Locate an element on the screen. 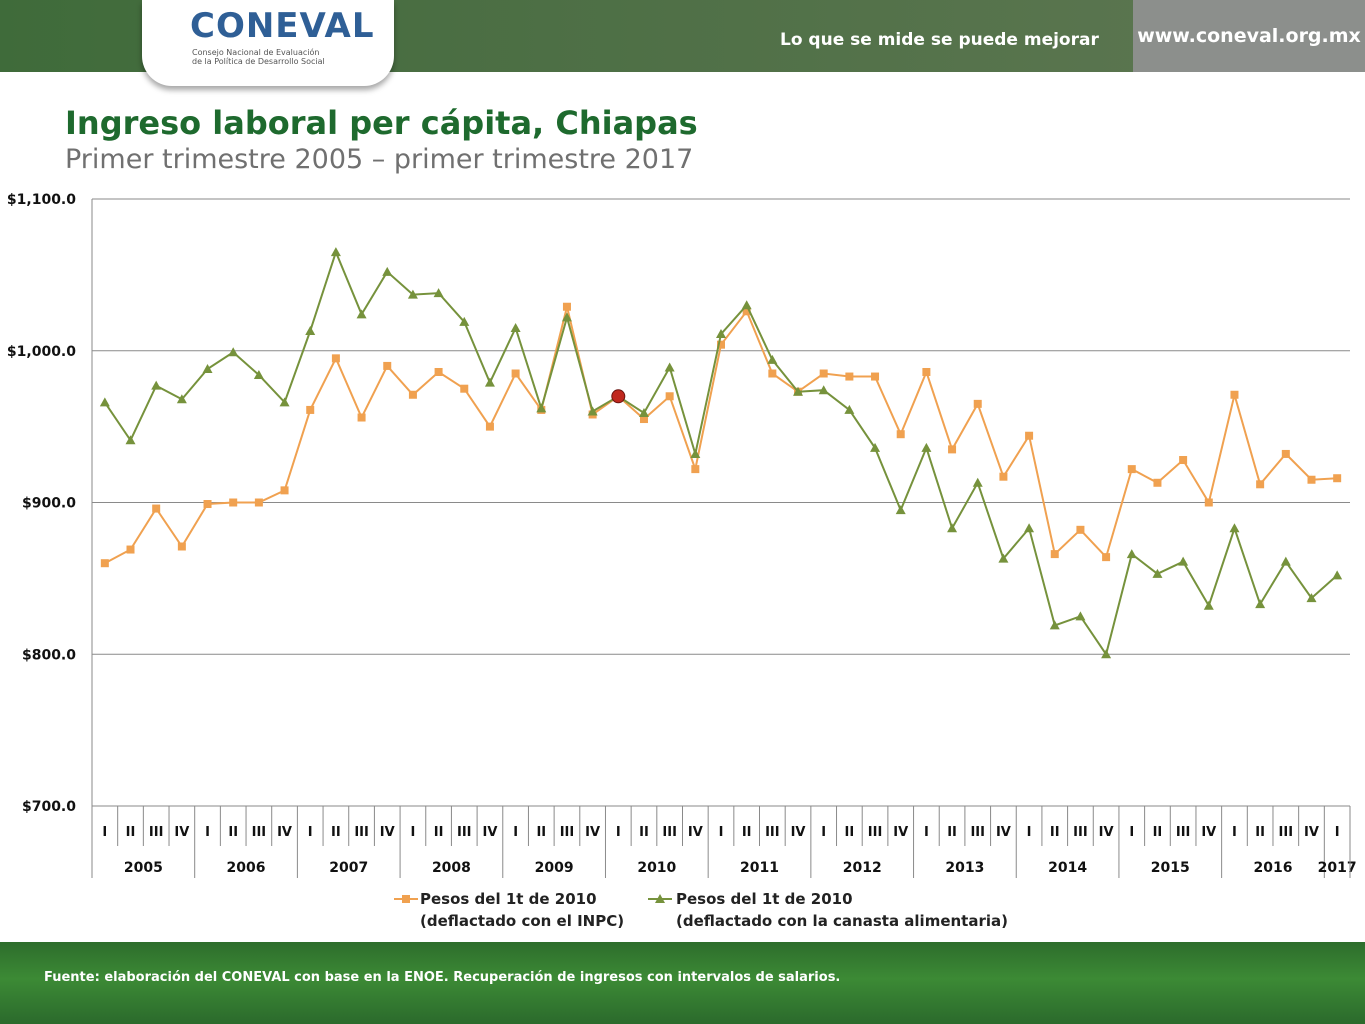 The image size is (1365, 1024). y-tick-label: $1,000.0 is located at coordinates (41, 352).